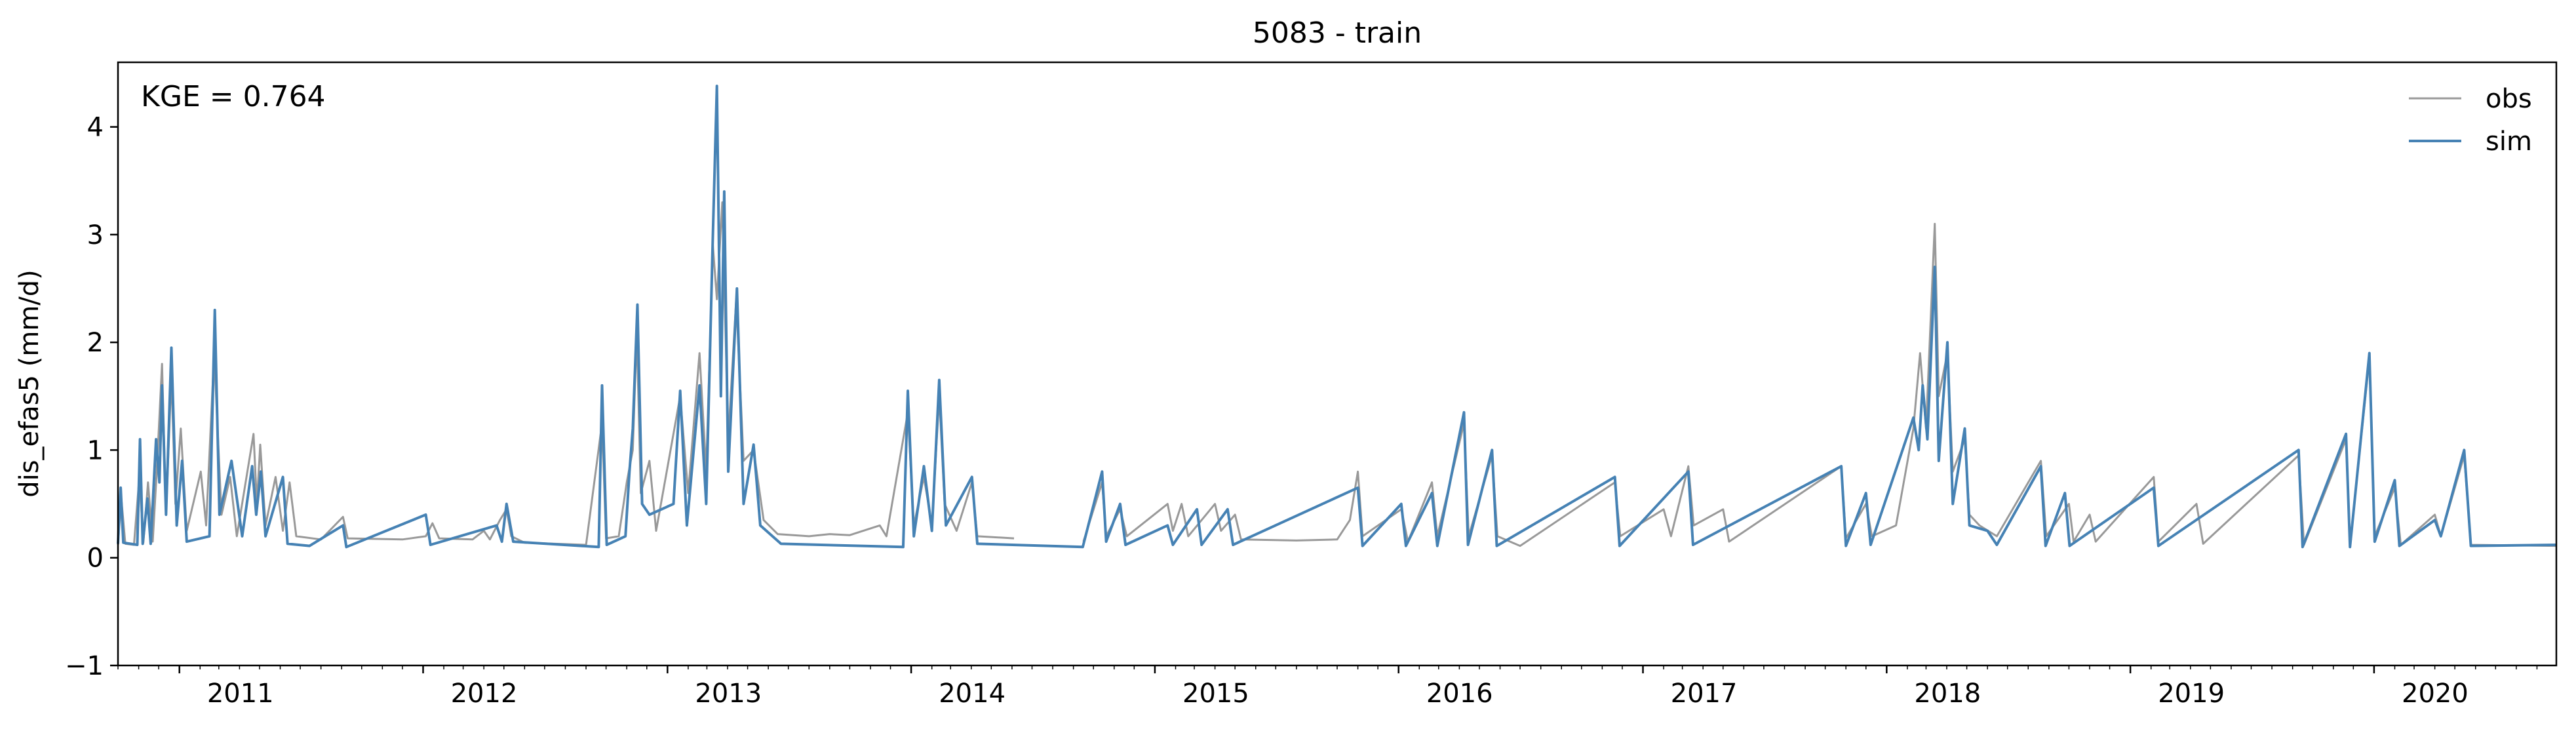  Describe the element at coordinates (2435, 694) in the screenshot. I see `x-tick-label: 2020` at that location.